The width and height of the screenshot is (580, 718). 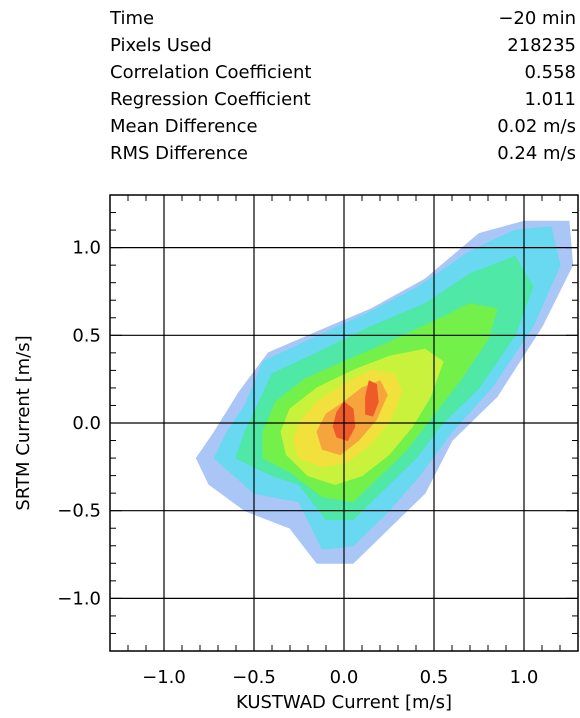 What do you see at coordinates (86, 248) in the screenshot?
I see `y-tick-label: 1.0` at bounding box center [86, 248].